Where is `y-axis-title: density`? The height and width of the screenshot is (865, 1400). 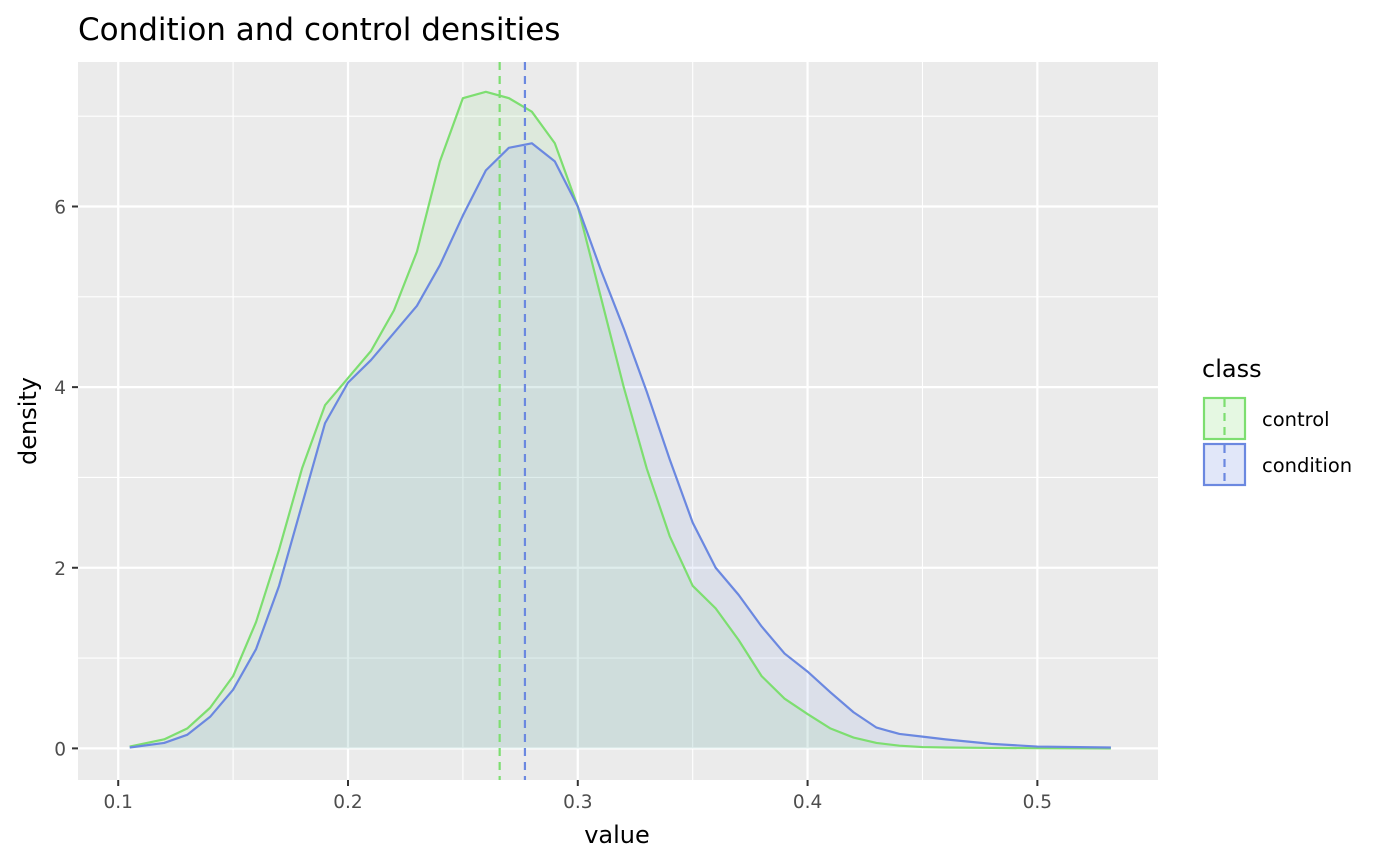 y-axis-title: density is located at coordinates (28, 421).